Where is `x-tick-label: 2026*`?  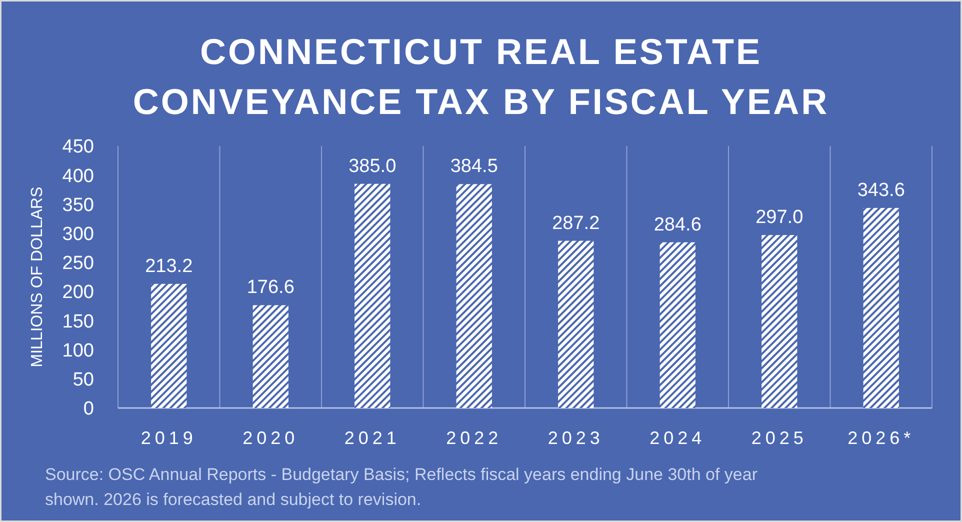 x-tick-label: 2026* is located at coordinates (881, 438).